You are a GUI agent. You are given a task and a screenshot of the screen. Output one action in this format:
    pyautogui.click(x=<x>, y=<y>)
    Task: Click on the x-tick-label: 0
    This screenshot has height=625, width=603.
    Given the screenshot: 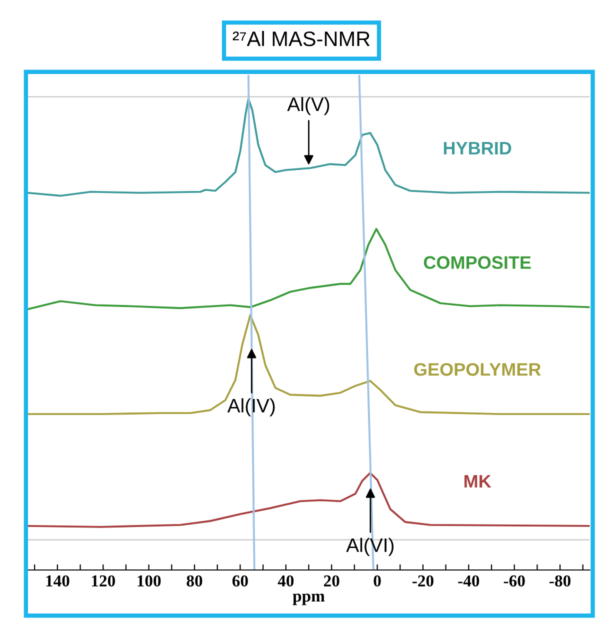 What is the action you would take?
    pyautogui.click(x=377, y=581)
    